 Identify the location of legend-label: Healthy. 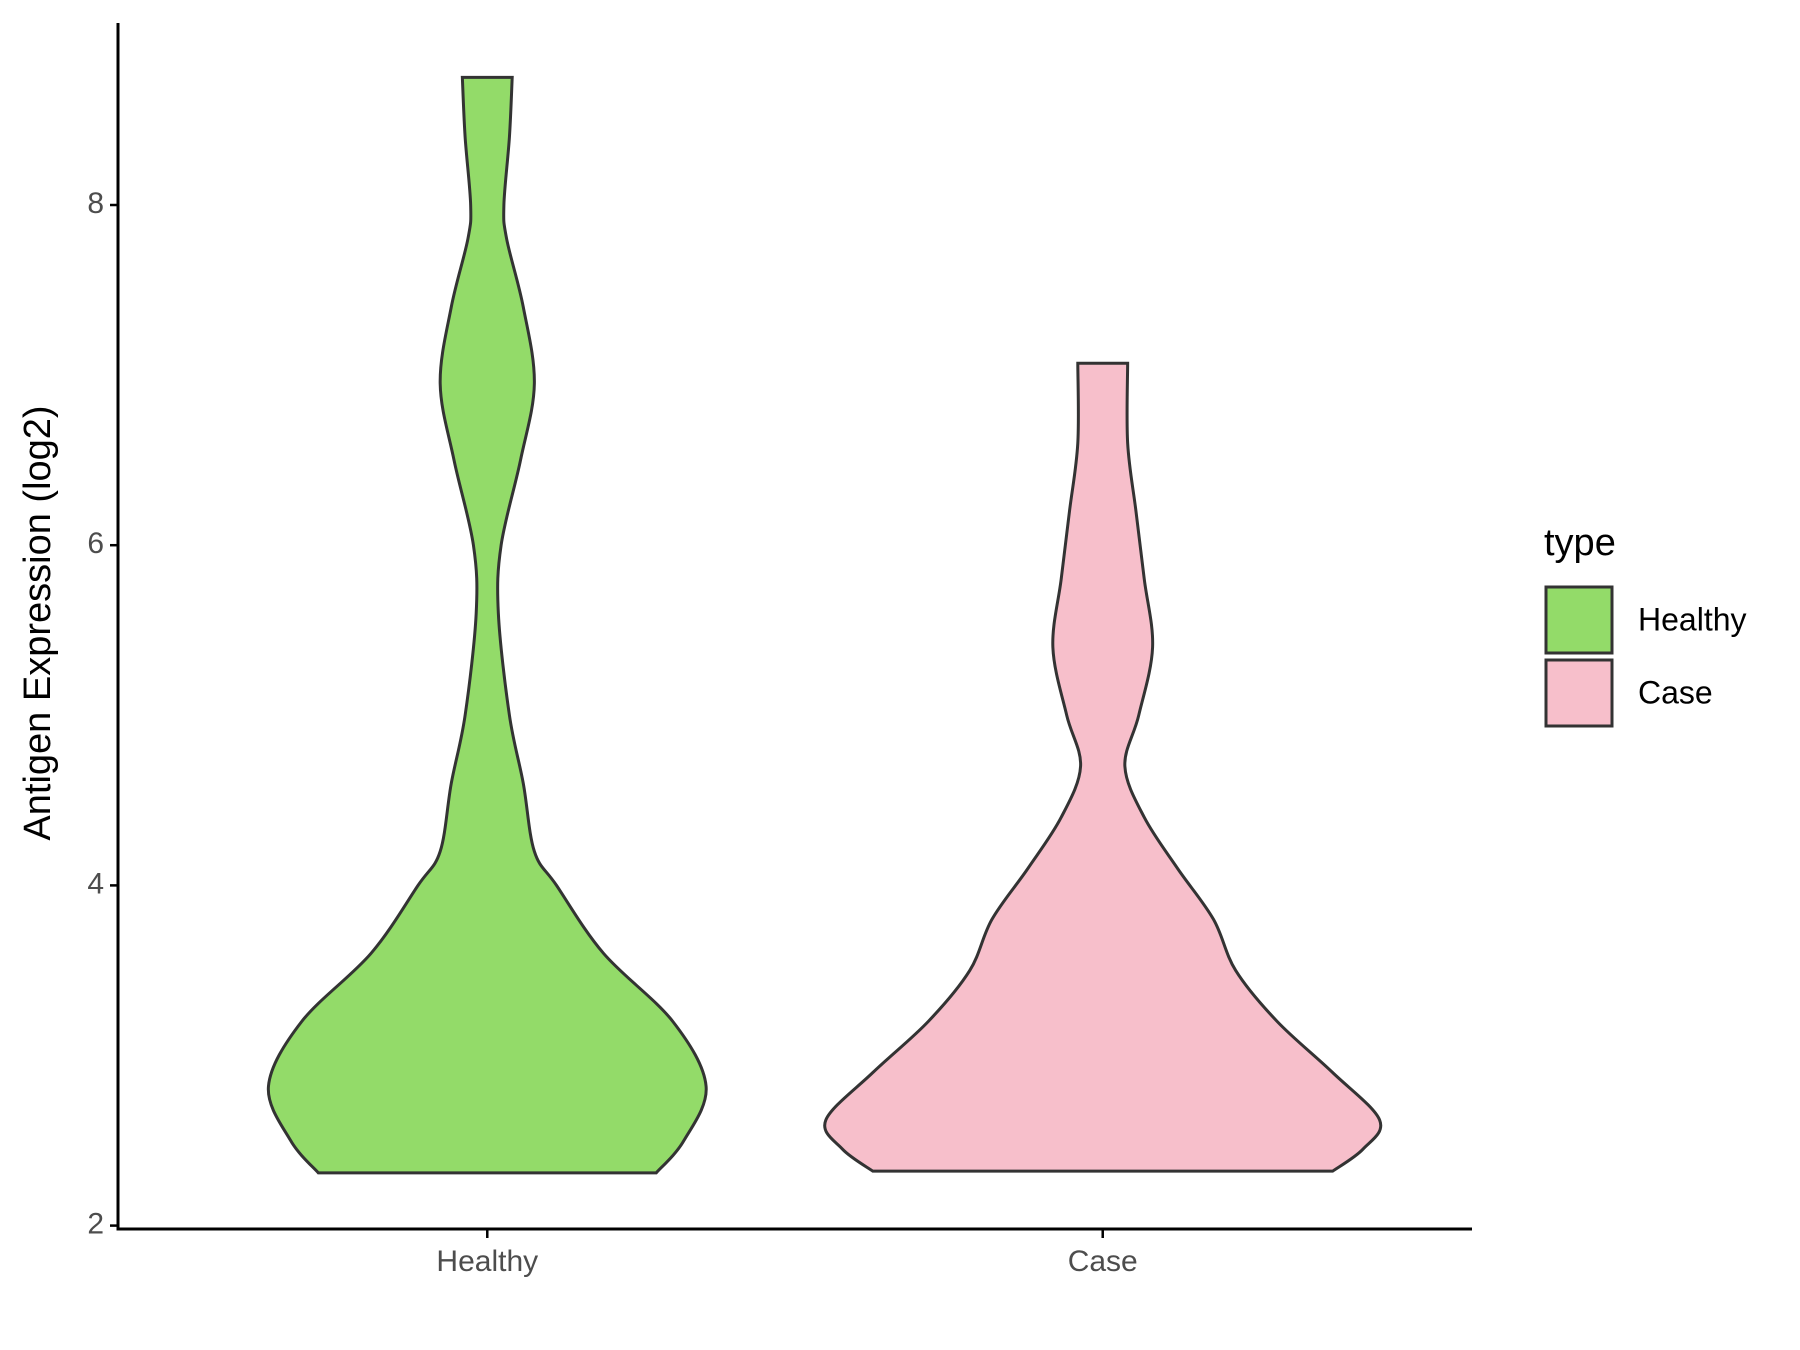
(1692, 619).